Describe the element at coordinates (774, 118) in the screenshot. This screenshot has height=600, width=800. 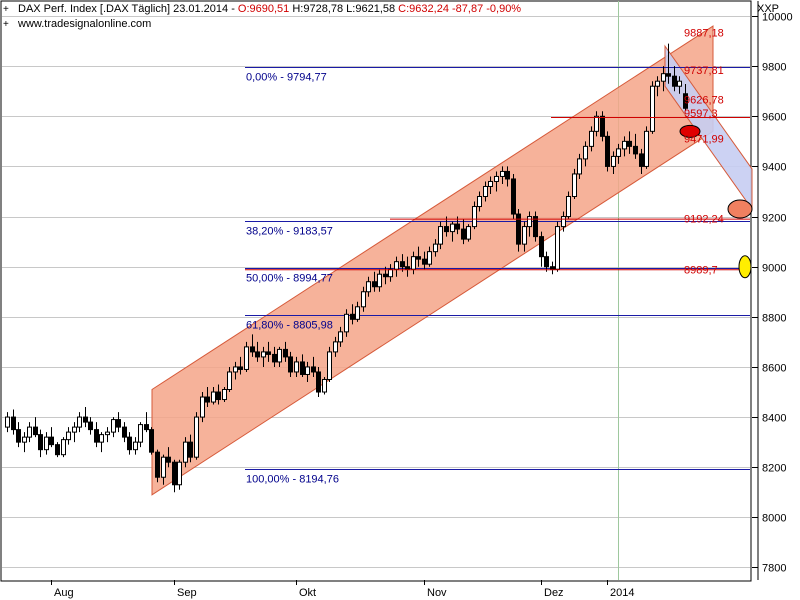
I see `y-tick-label: 9600` at that location.